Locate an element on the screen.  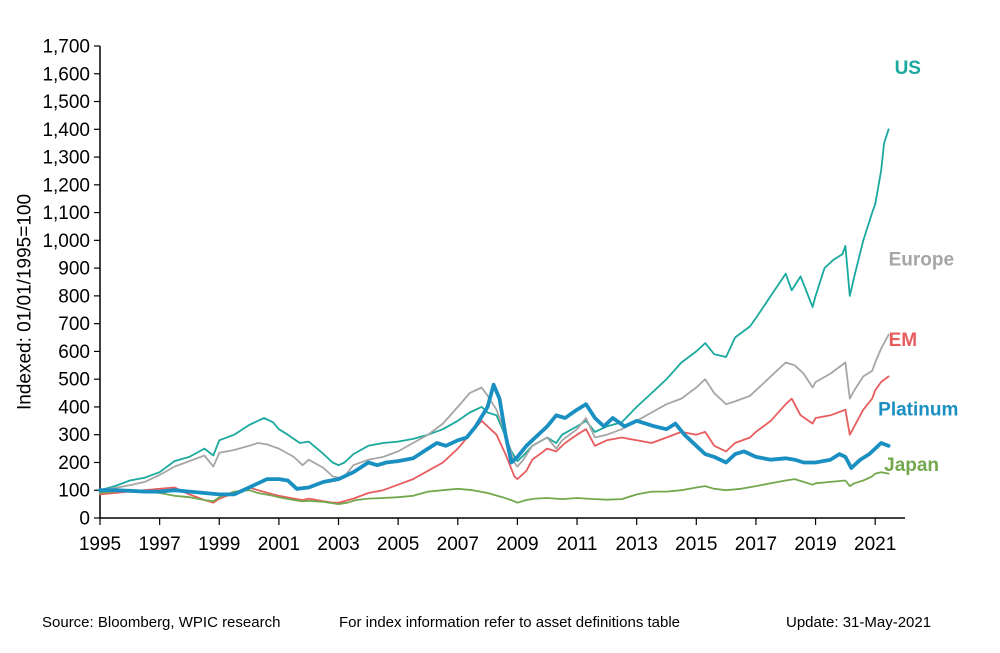
y-tick-label: 800 is located at coordinates (74, 296).